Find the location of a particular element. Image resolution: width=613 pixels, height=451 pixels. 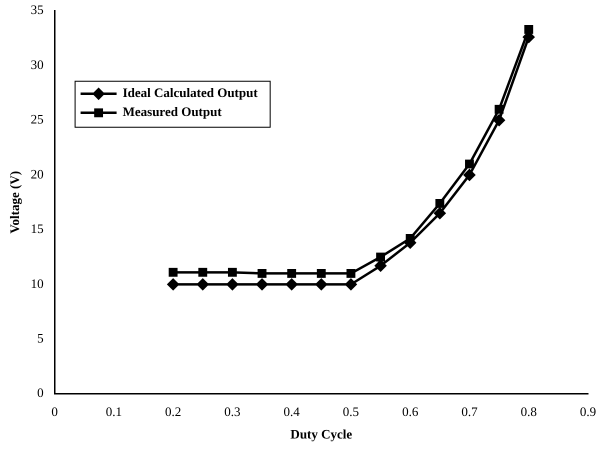

y-tick-label: 5 is located at coordinates (40, 338).